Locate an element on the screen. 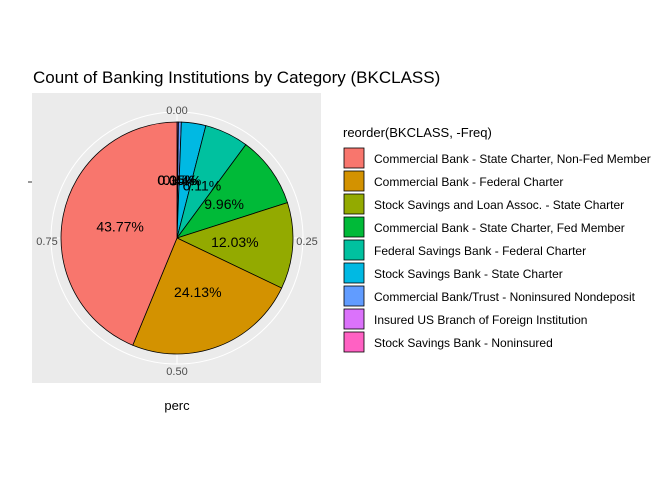 The image size is (672, 480). legend-label: Federal Savings Bank - Federal Charter is located at coordinates (480, 251).